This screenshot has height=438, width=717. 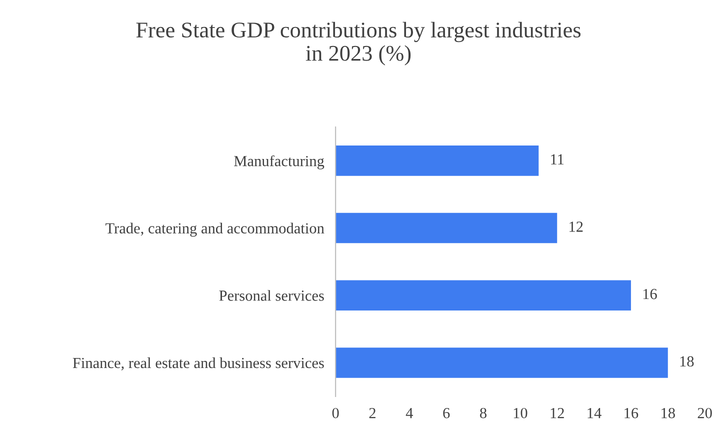 What do you see at coordinates (557, 159) in the screenshot?
I see `data-label: 11` at bounding box center [557, 159].